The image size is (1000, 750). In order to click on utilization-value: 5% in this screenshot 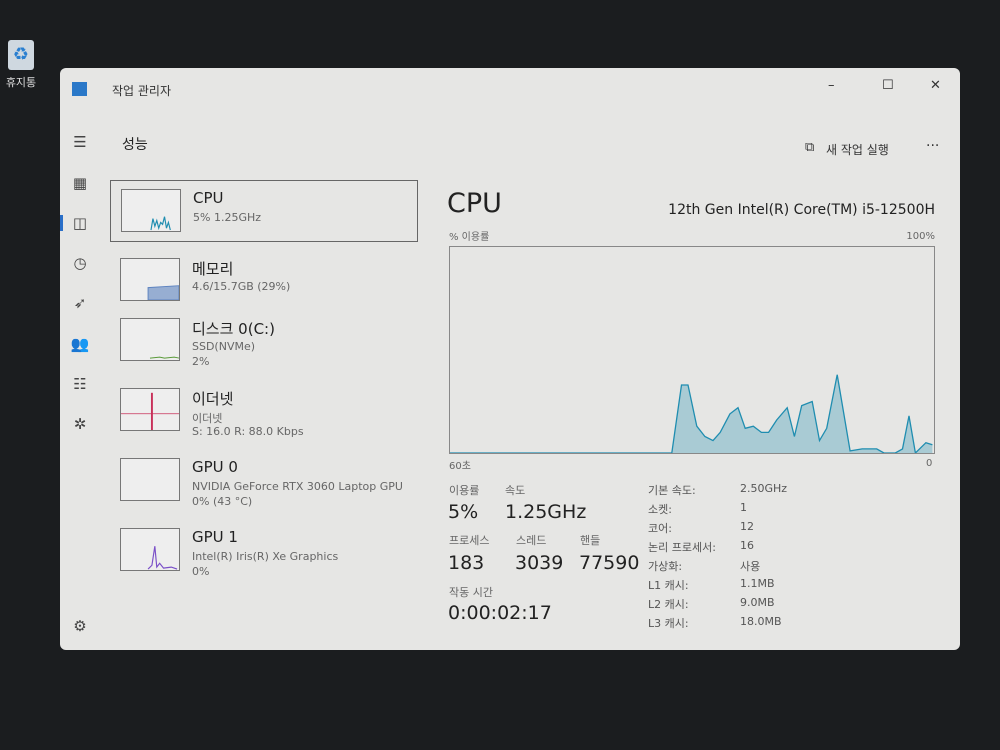, I will do `click(463, 512)`.